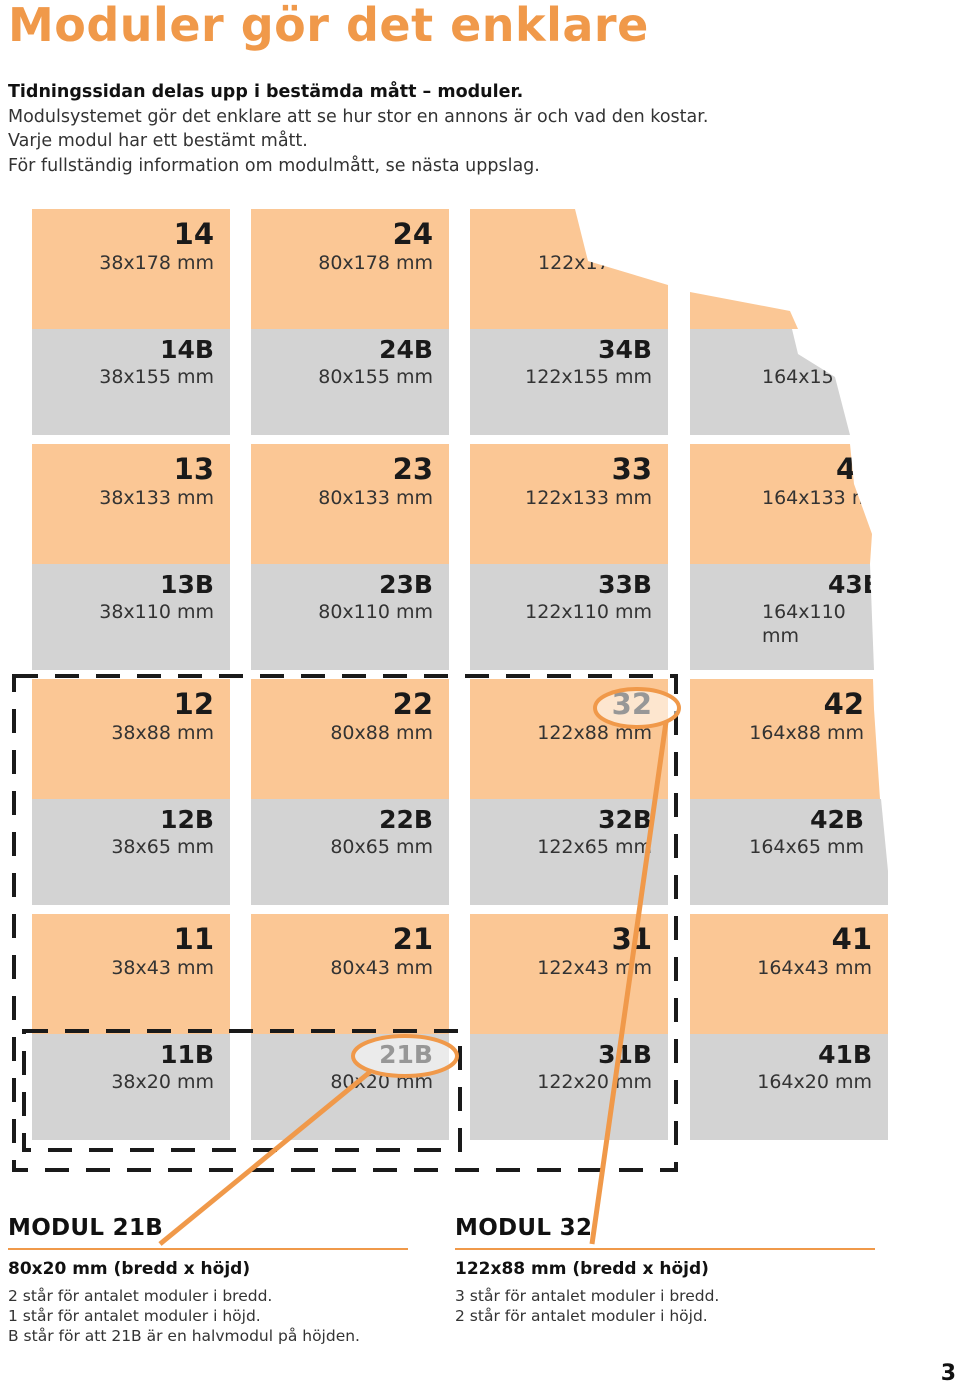 The height and width of the screenshot is (1388, 960). Describe the element at coordinates (406, 819) in the screenshot. I see `module-number: 22B` at that location.